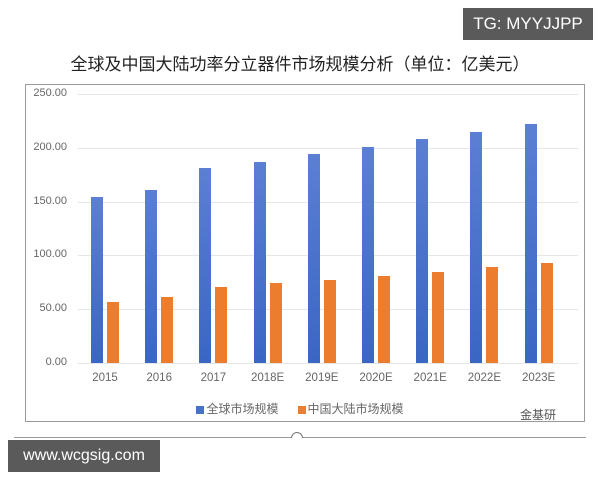 The image size is (600, 480). Describe the element at coordinates (237, 409) in the screenshot. I see `legend-item-global: 全球市场规模` at that location.